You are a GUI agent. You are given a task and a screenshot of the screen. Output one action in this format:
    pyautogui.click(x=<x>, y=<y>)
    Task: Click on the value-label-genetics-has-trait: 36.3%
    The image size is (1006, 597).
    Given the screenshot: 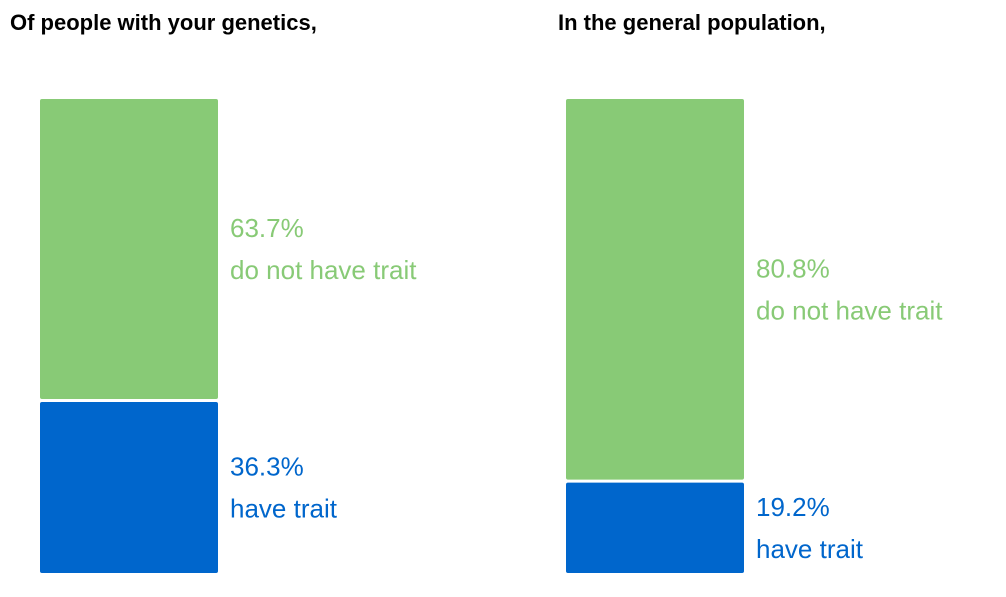 What is the action you would take?
    pyautogui.click(x=267, y=467)
    